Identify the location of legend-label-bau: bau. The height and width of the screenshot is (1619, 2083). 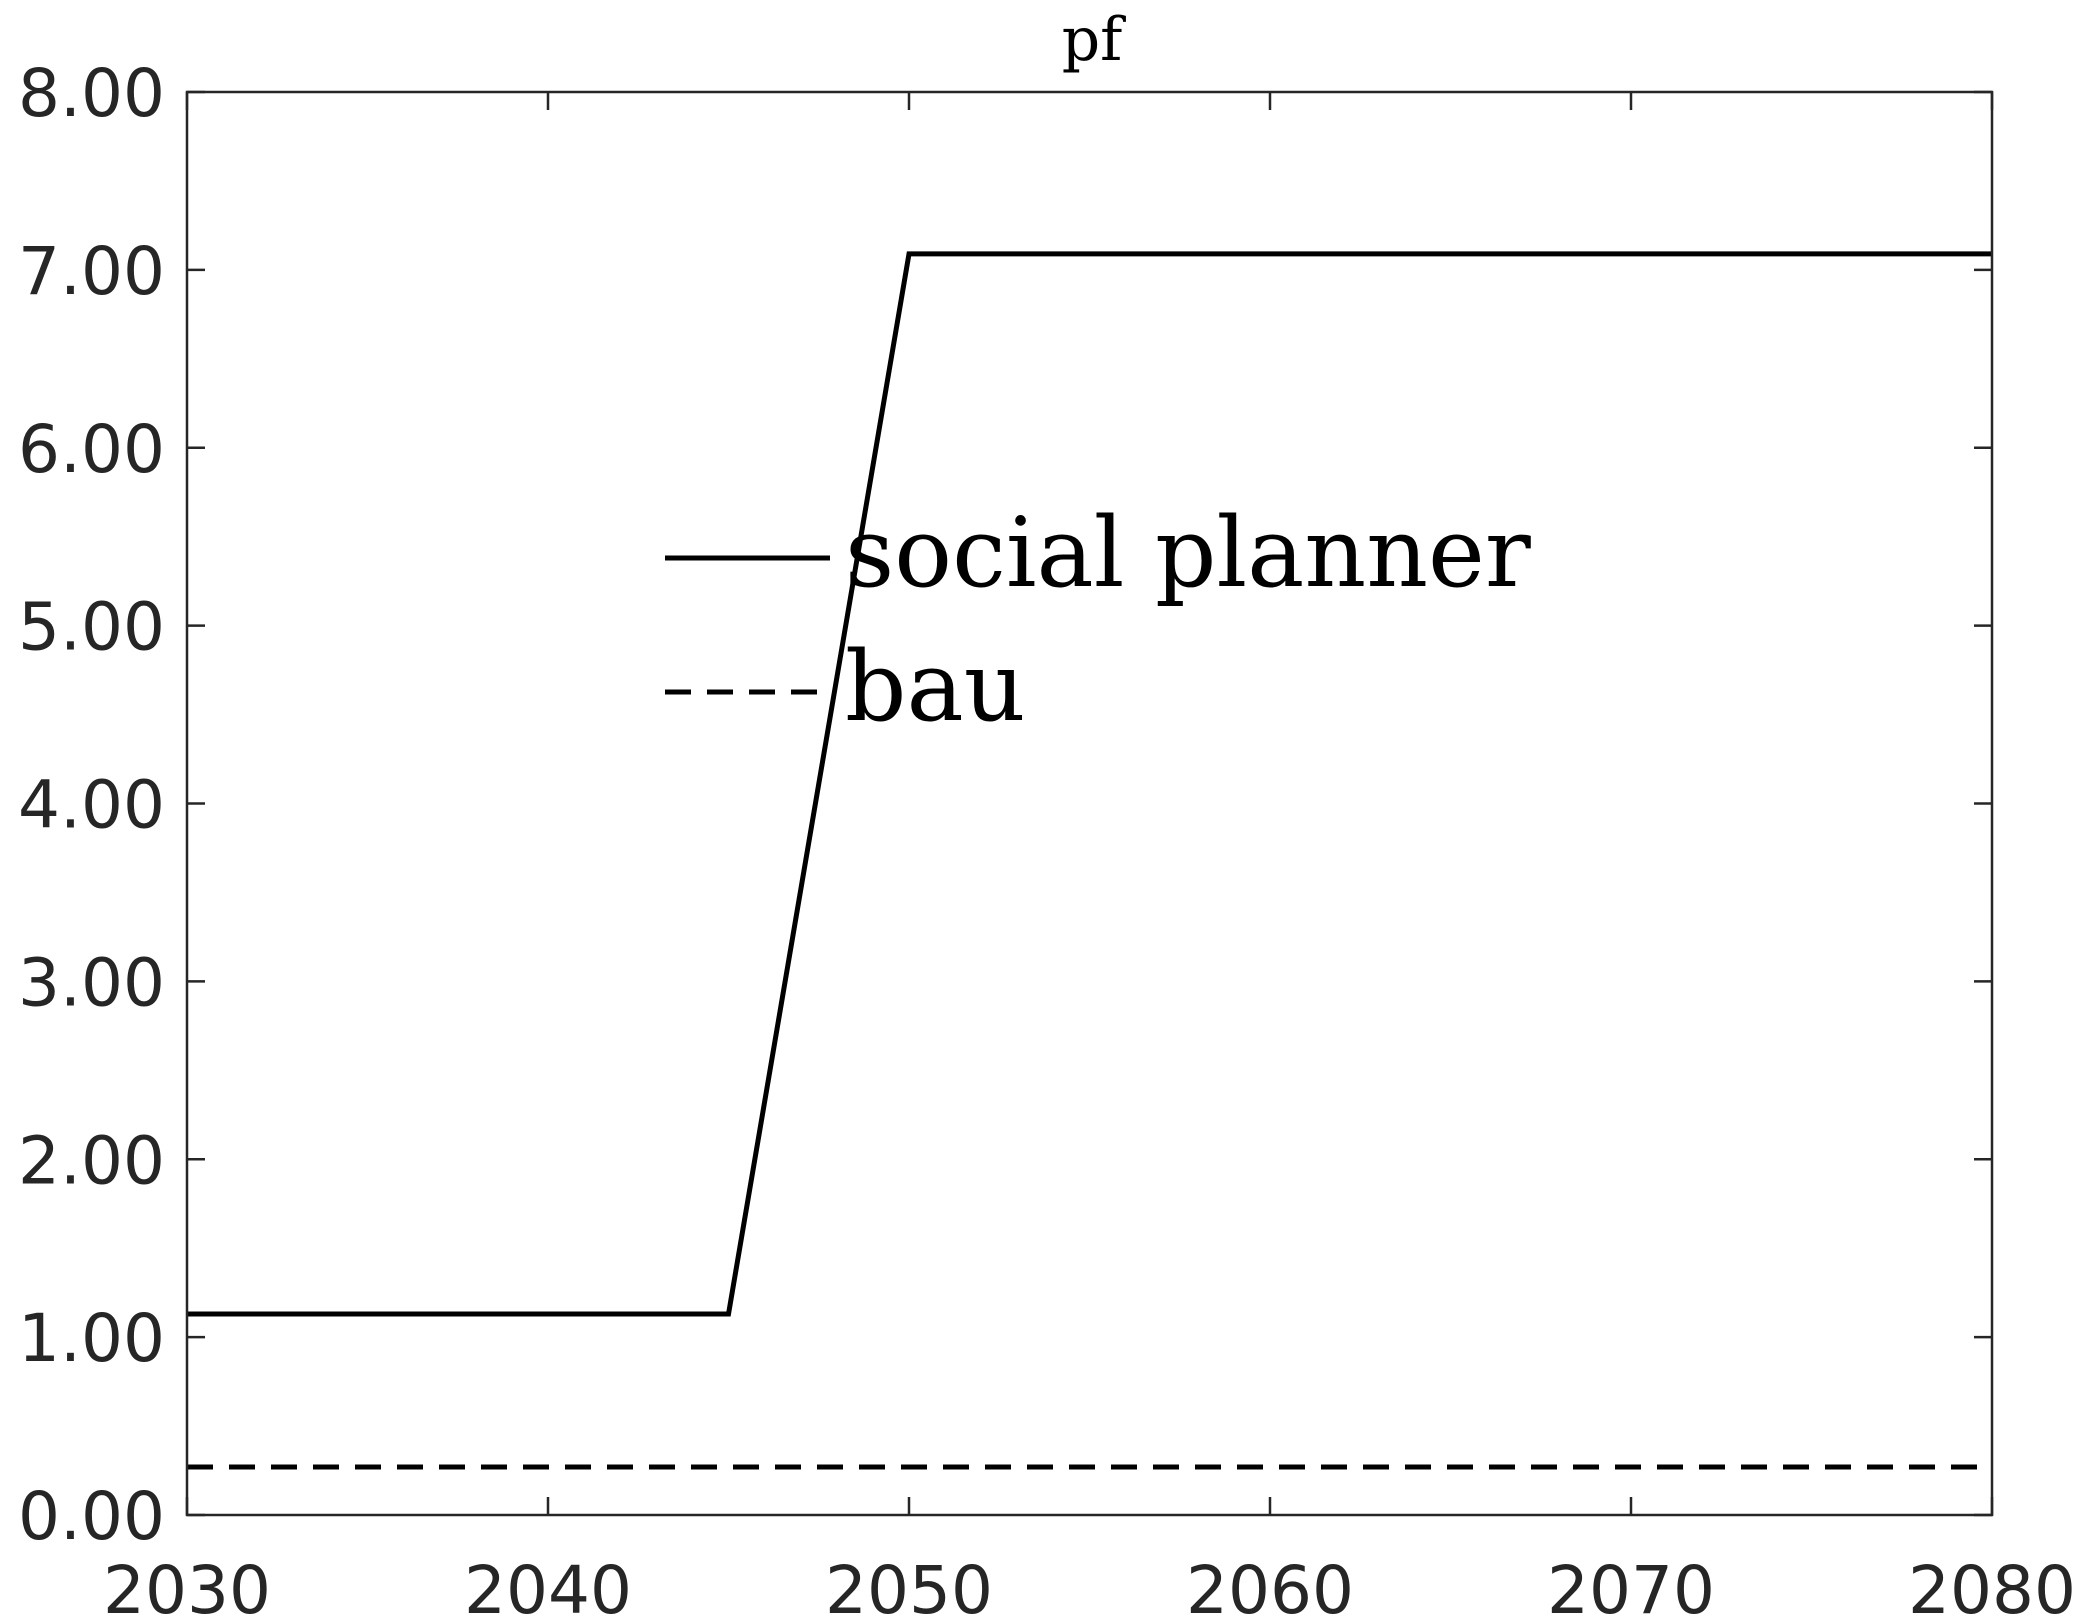
(935, 687).